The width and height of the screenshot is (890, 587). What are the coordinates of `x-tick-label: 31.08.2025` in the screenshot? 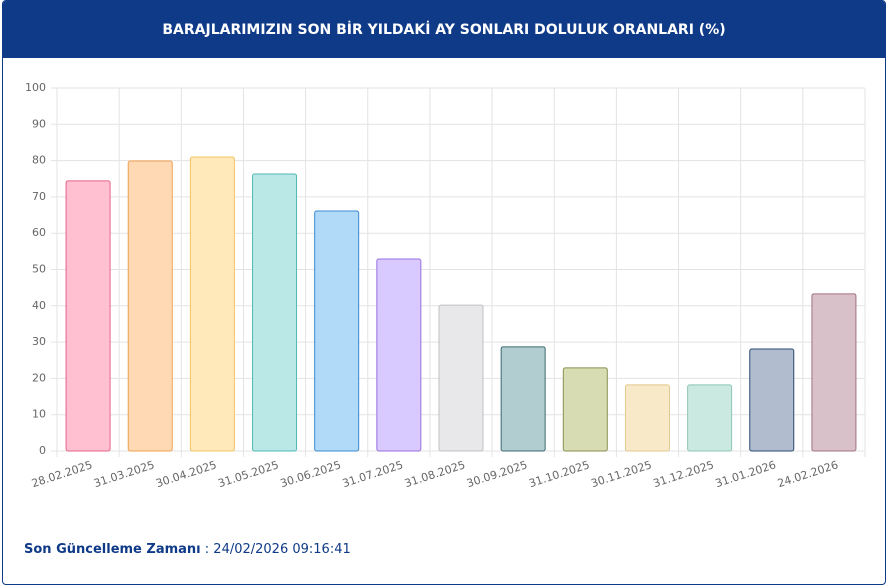 It's located at (435, 474).